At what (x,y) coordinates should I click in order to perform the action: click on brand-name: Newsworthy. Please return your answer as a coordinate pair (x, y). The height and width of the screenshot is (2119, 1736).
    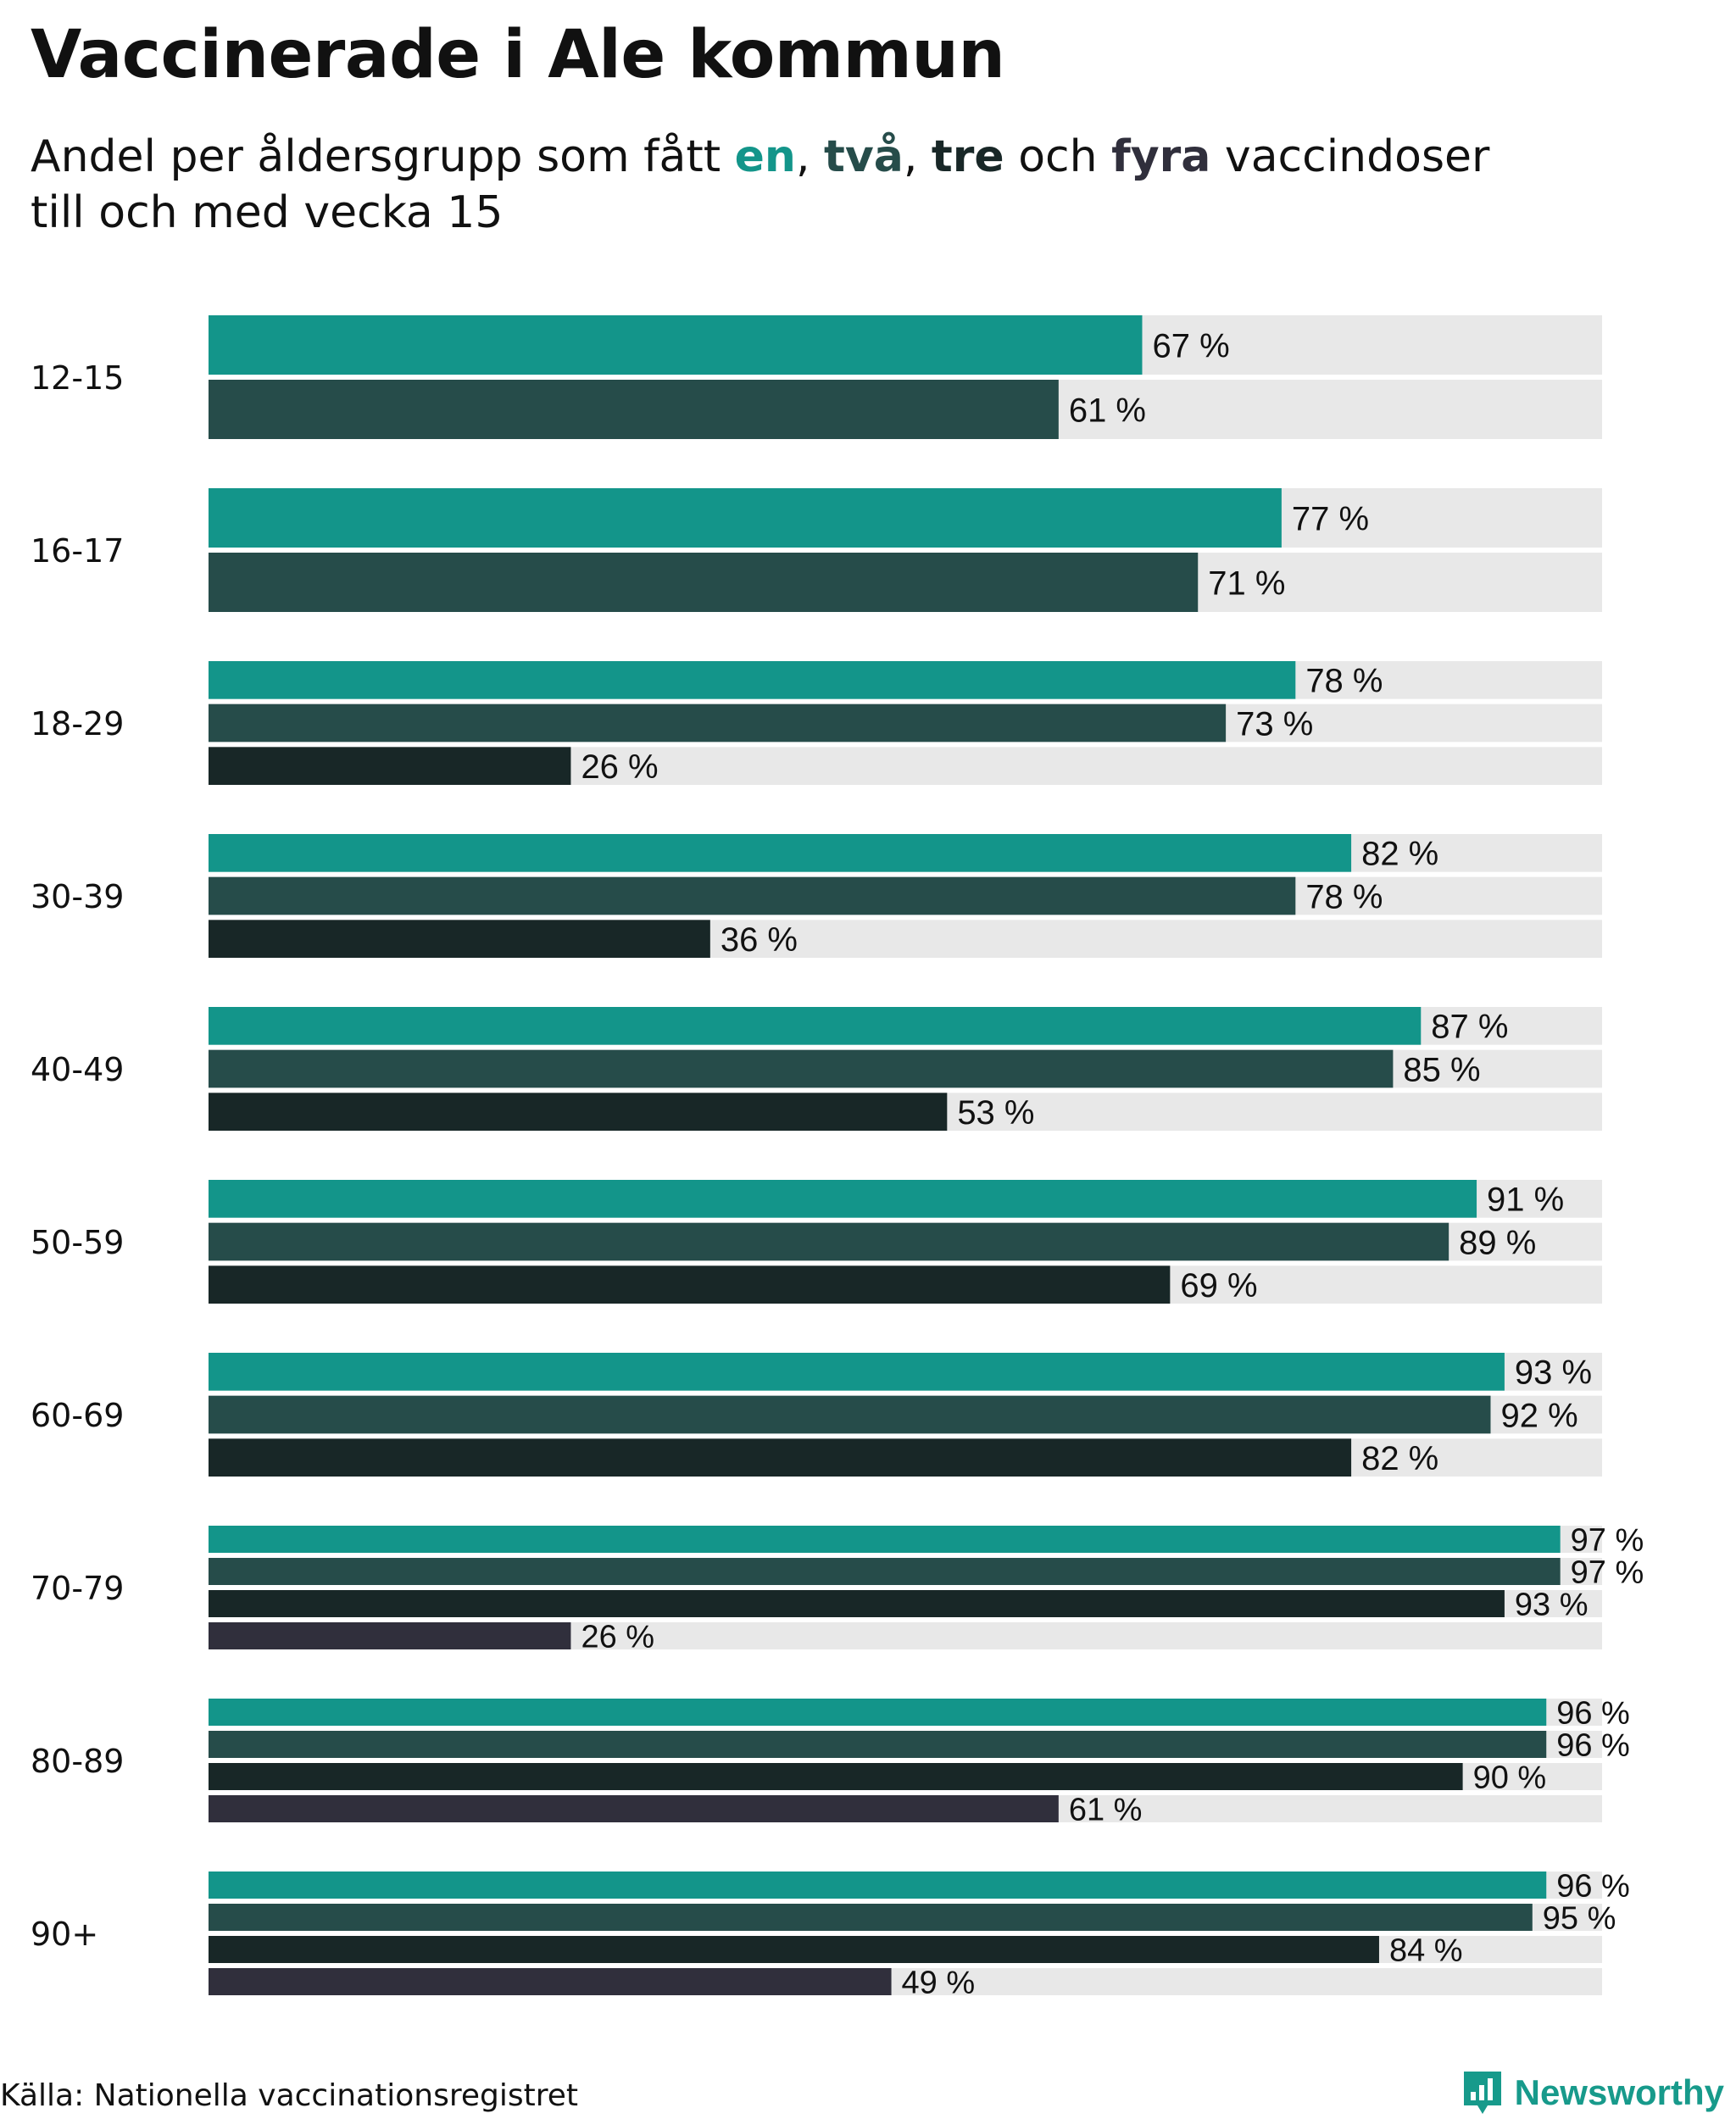
    Looking at the image, I should click on (1619, 2092).